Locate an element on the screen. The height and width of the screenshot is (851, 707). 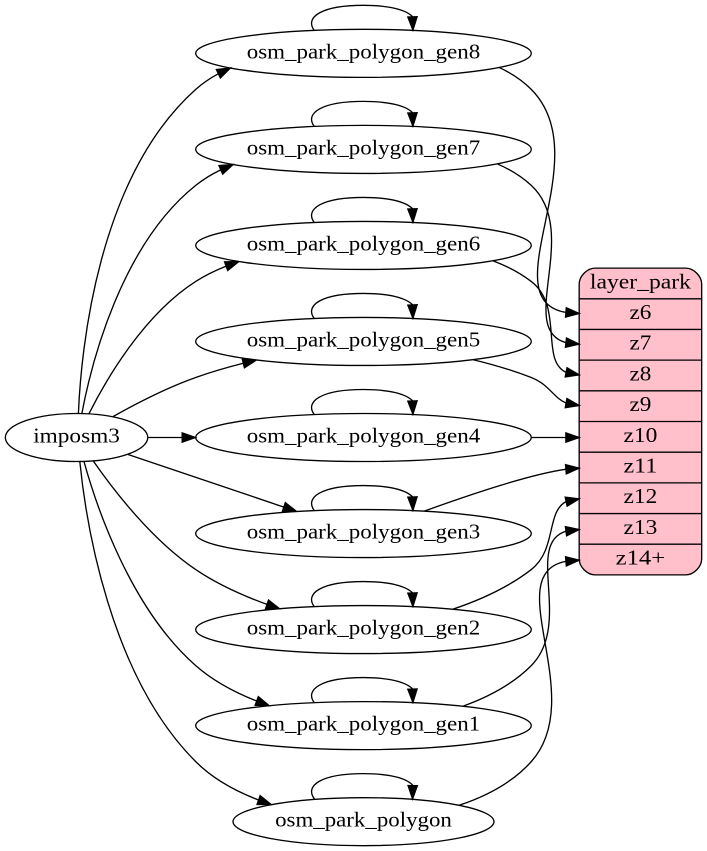
svg-text: z9 is located at coordinates (640, 404).